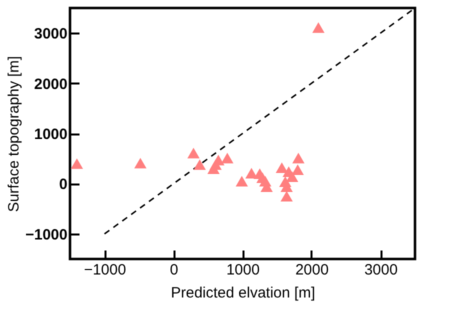  What do you see at coordinates (51, 84) in the screenshot?
I see `y-tick-label: 2000` at bounding box center [51, 84].